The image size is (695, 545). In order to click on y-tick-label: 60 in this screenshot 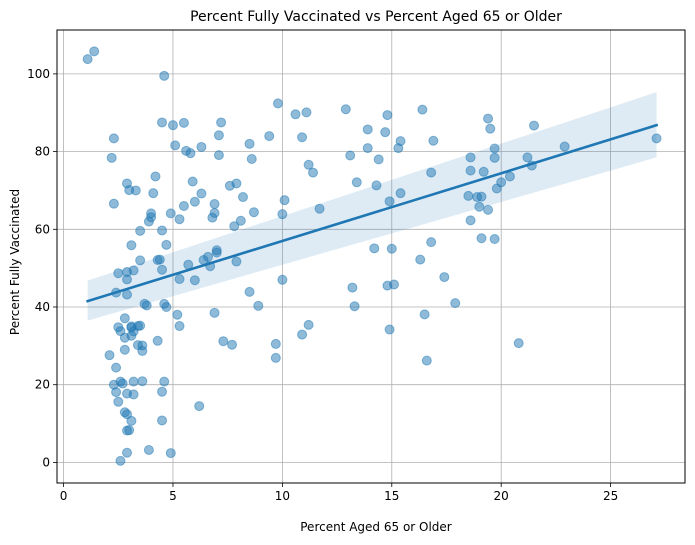, I will do `click(42, 229)`.